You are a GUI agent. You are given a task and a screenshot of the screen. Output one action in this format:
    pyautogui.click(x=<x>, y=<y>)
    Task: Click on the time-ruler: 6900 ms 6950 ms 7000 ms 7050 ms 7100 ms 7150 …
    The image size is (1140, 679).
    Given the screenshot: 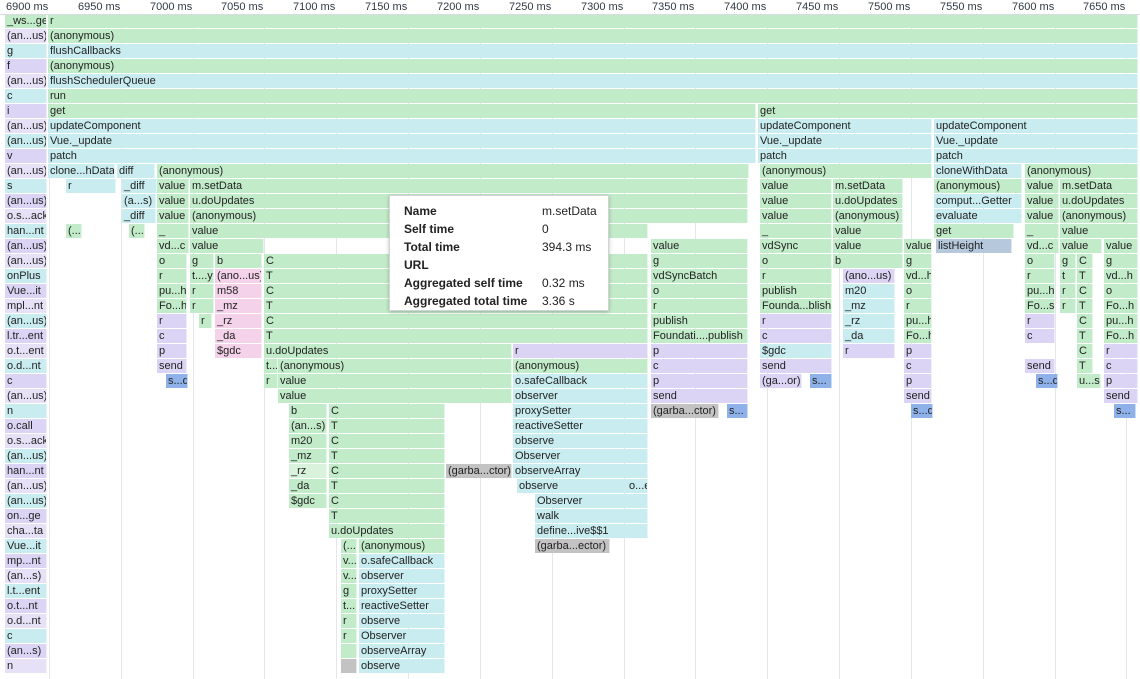 What is the action you would take?
    pyautogui.click(x=570, y=7)
    